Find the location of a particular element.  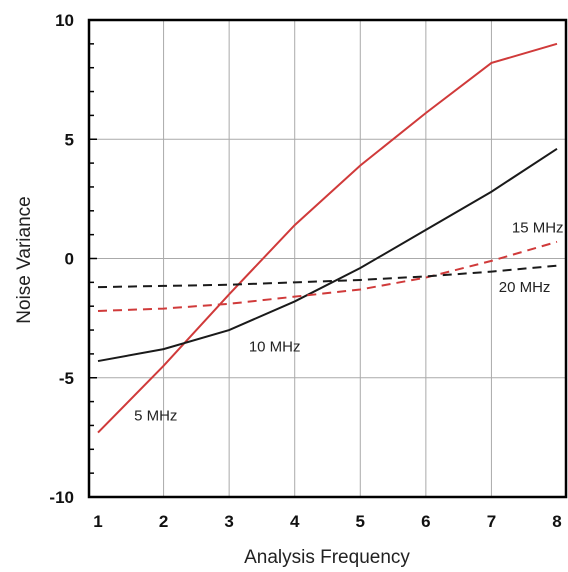

series-label-15-mhz: 15 MHz is located at coordinates (538, 227).